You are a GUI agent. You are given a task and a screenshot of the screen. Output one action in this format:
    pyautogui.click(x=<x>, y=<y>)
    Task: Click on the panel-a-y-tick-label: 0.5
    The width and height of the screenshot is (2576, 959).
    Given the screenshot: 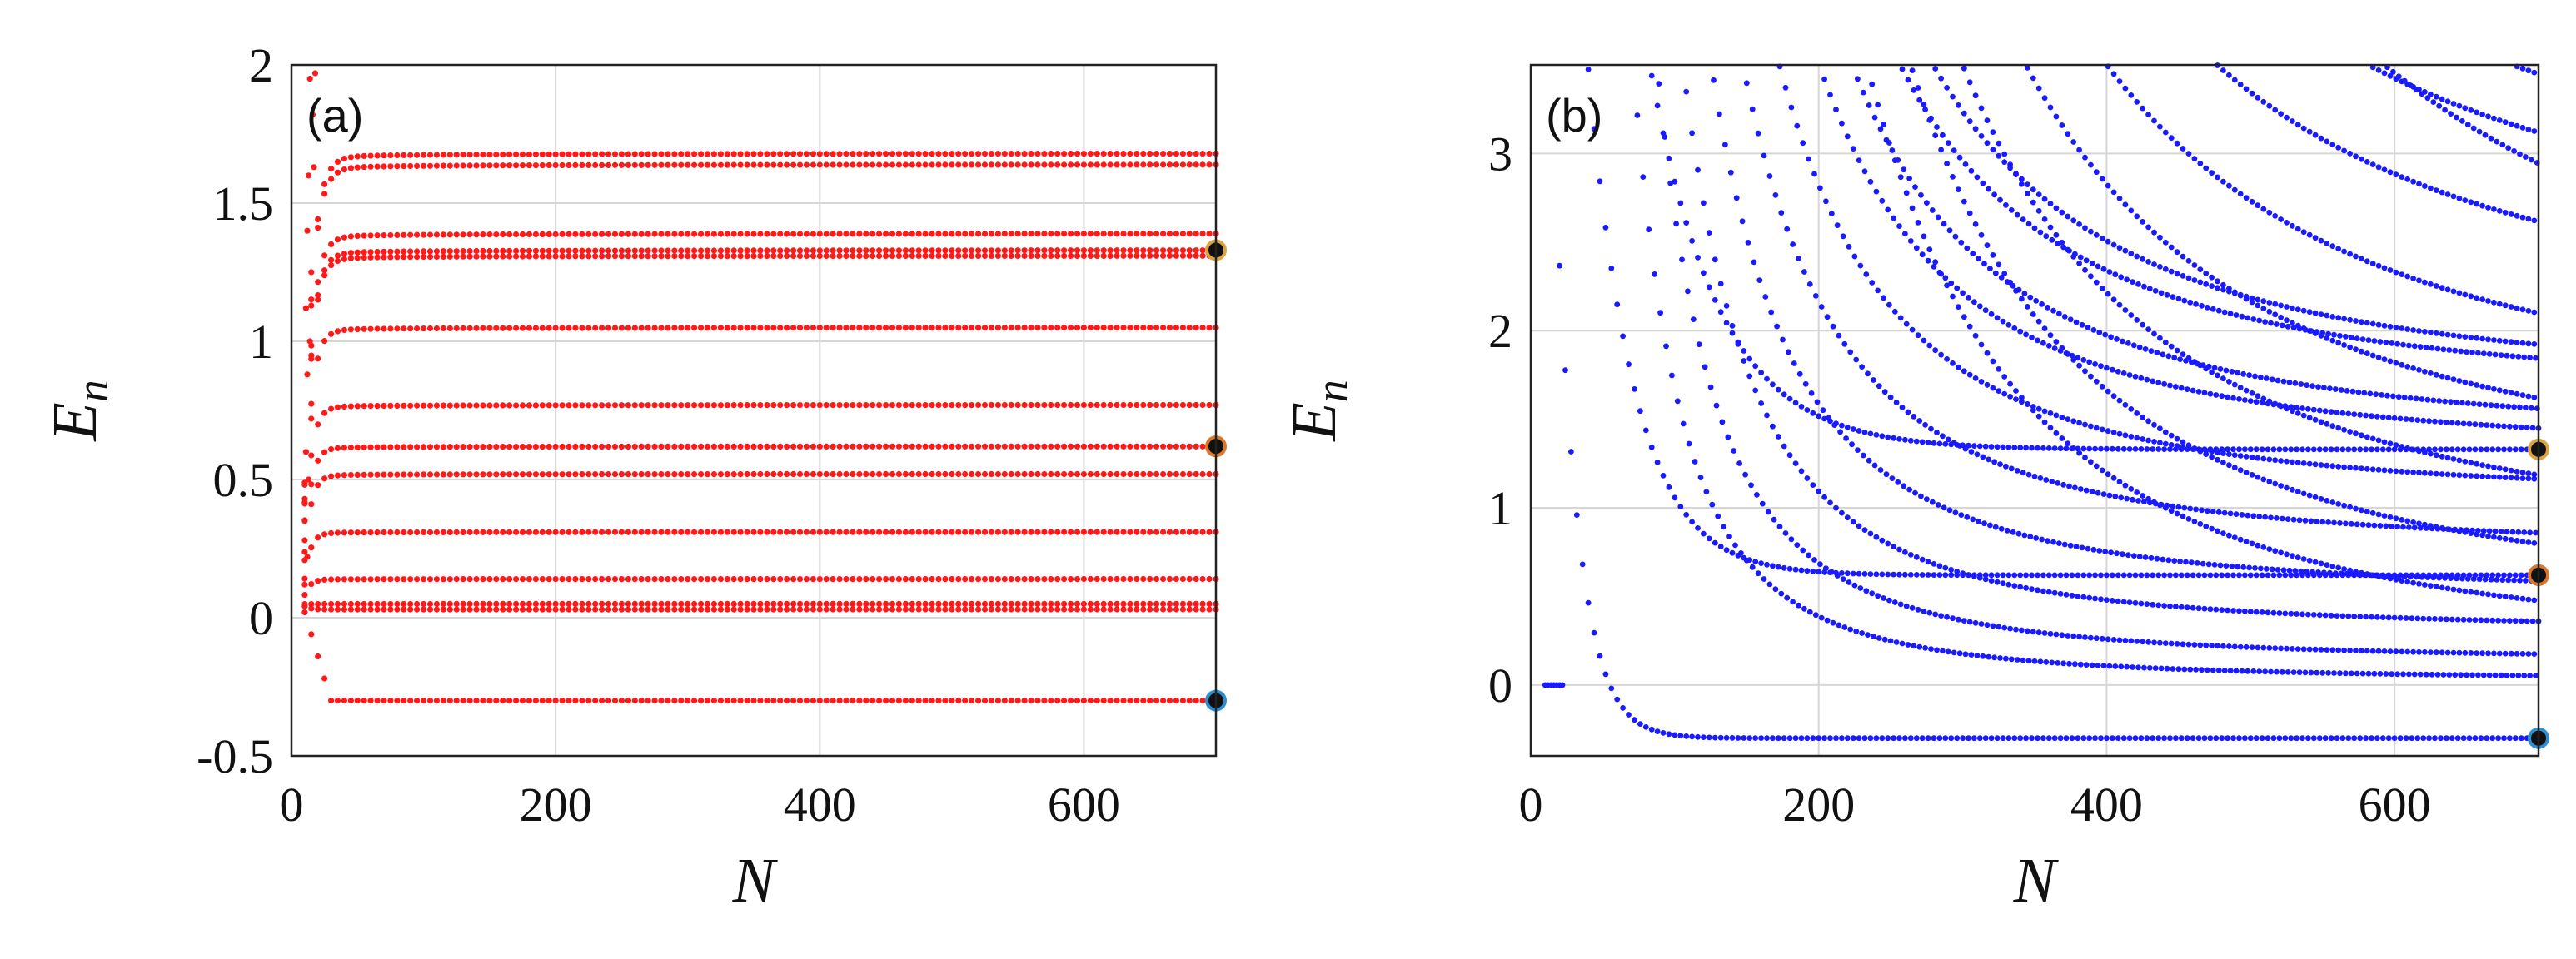 What is the action you would take?
    pyautogui.click(x=243, y=480)
    